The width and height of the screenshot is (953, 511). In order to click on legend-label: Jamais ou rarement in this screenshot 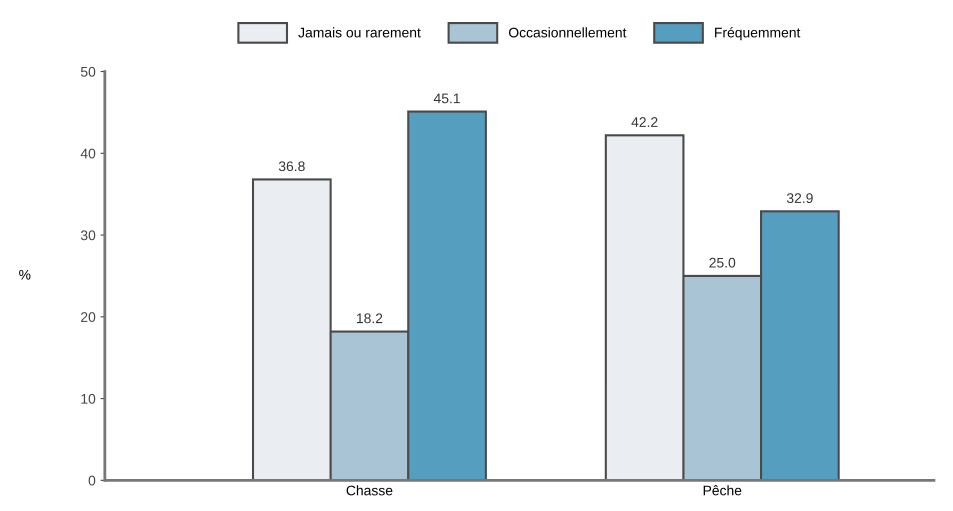, I will do `click(359, 32)`.